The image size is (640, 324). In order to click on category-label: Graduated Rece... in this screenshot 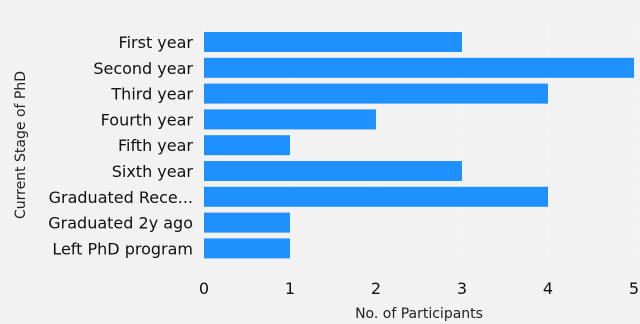, I will do `click(121, 197)`.